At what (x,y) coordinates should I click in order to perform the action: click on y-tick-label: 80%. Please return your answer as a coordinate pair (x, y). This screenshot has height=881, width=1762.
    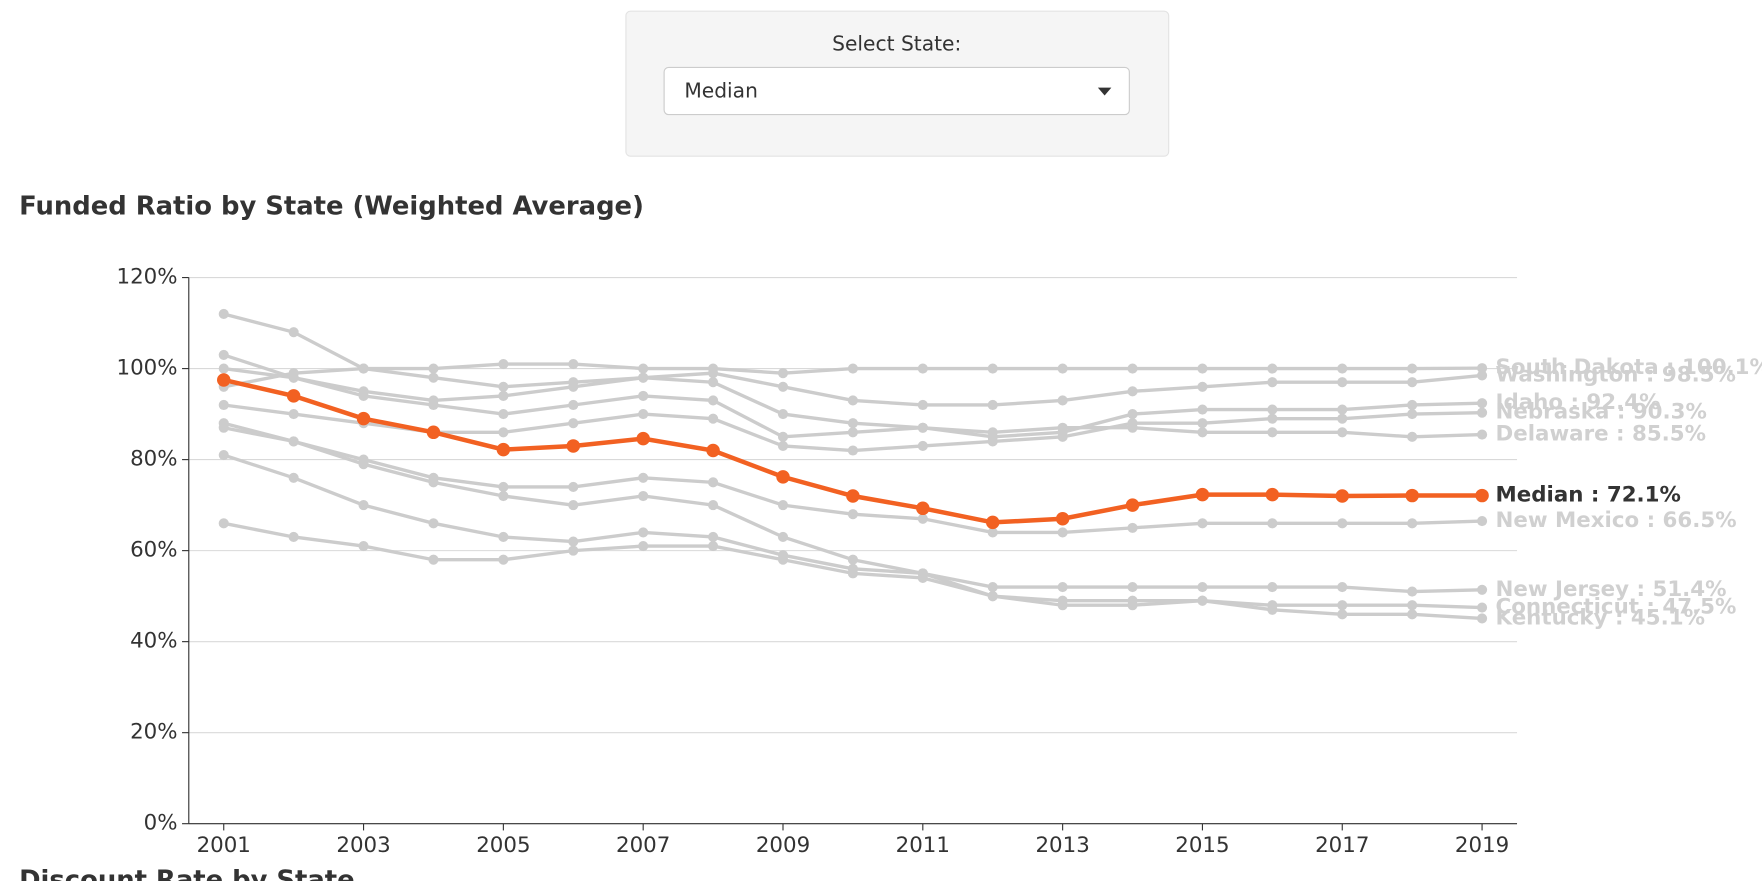
    Looking at the image, I should click on (153, 459).